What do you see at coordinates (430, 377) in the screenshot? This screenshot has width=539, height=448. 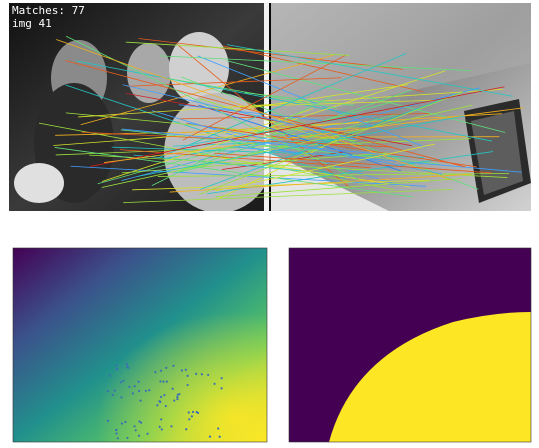 I see `mask-region` at bounding box center [430, 377].